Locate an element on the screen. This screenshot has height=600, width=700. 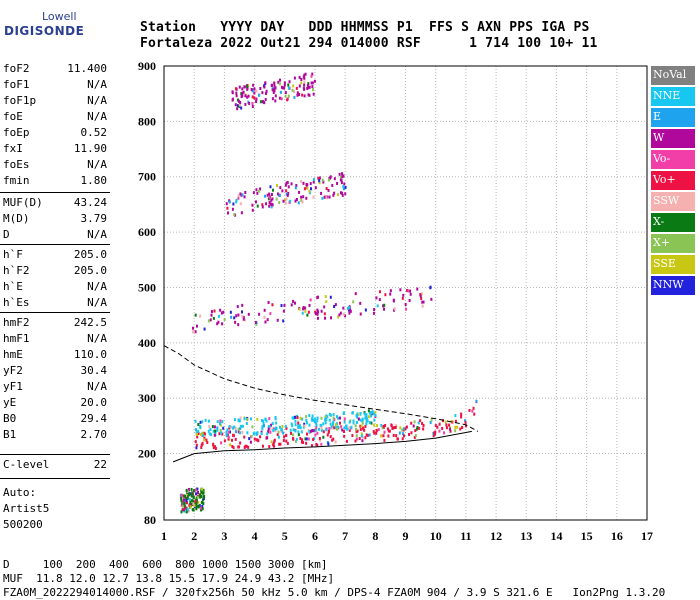
scaled-value: 29.4 is located at coordinates (94, 418).